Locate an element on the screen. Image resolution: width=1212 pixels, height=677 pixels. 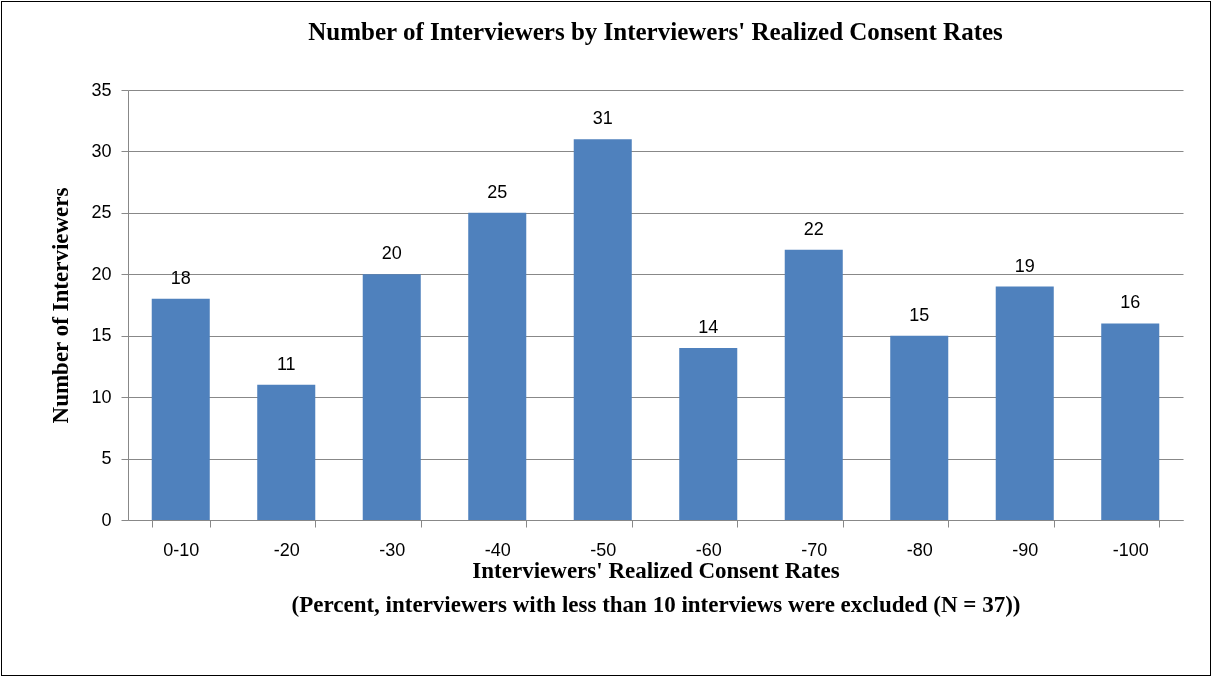
data-label: 16 is located at coordinates (1130, 302).